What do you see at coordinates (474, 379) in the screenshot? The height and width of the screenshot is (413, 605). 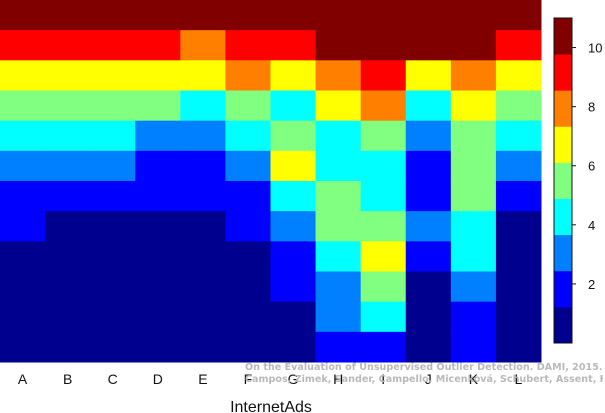 I see `column-label-K: K` at bounding box center [474, 379].